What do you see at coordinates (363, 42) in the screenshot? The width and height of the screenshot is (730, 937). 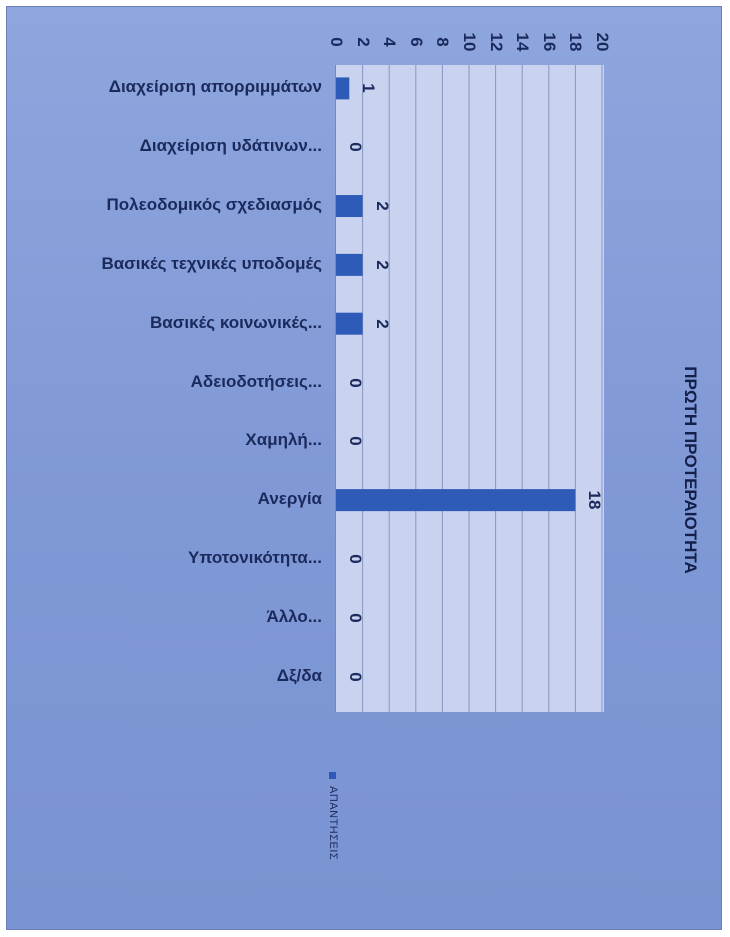 I see `tick-label: 2` at bounding box center [363, 42].